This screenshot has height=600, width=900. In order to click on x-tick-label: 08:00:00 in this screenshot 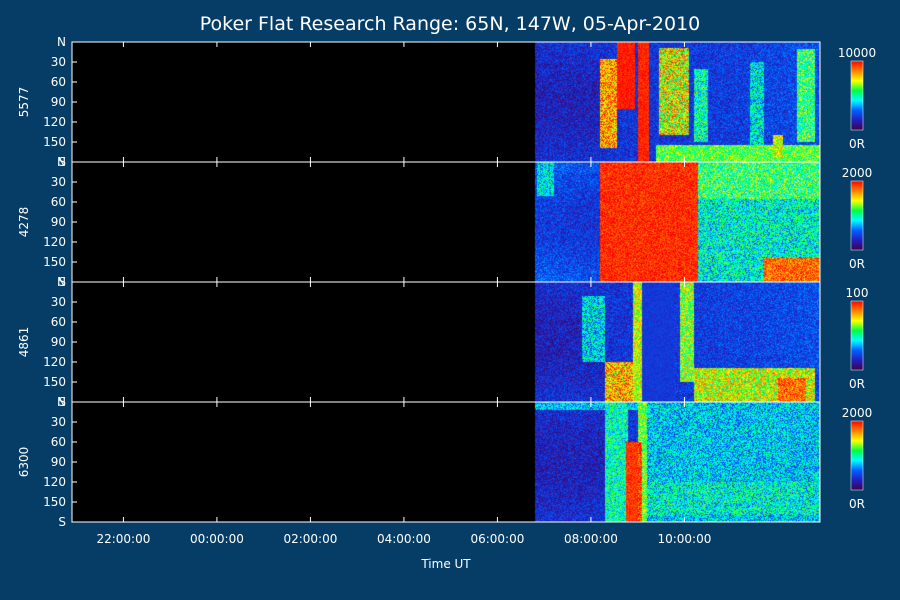, I will do `click(591, 539)`.